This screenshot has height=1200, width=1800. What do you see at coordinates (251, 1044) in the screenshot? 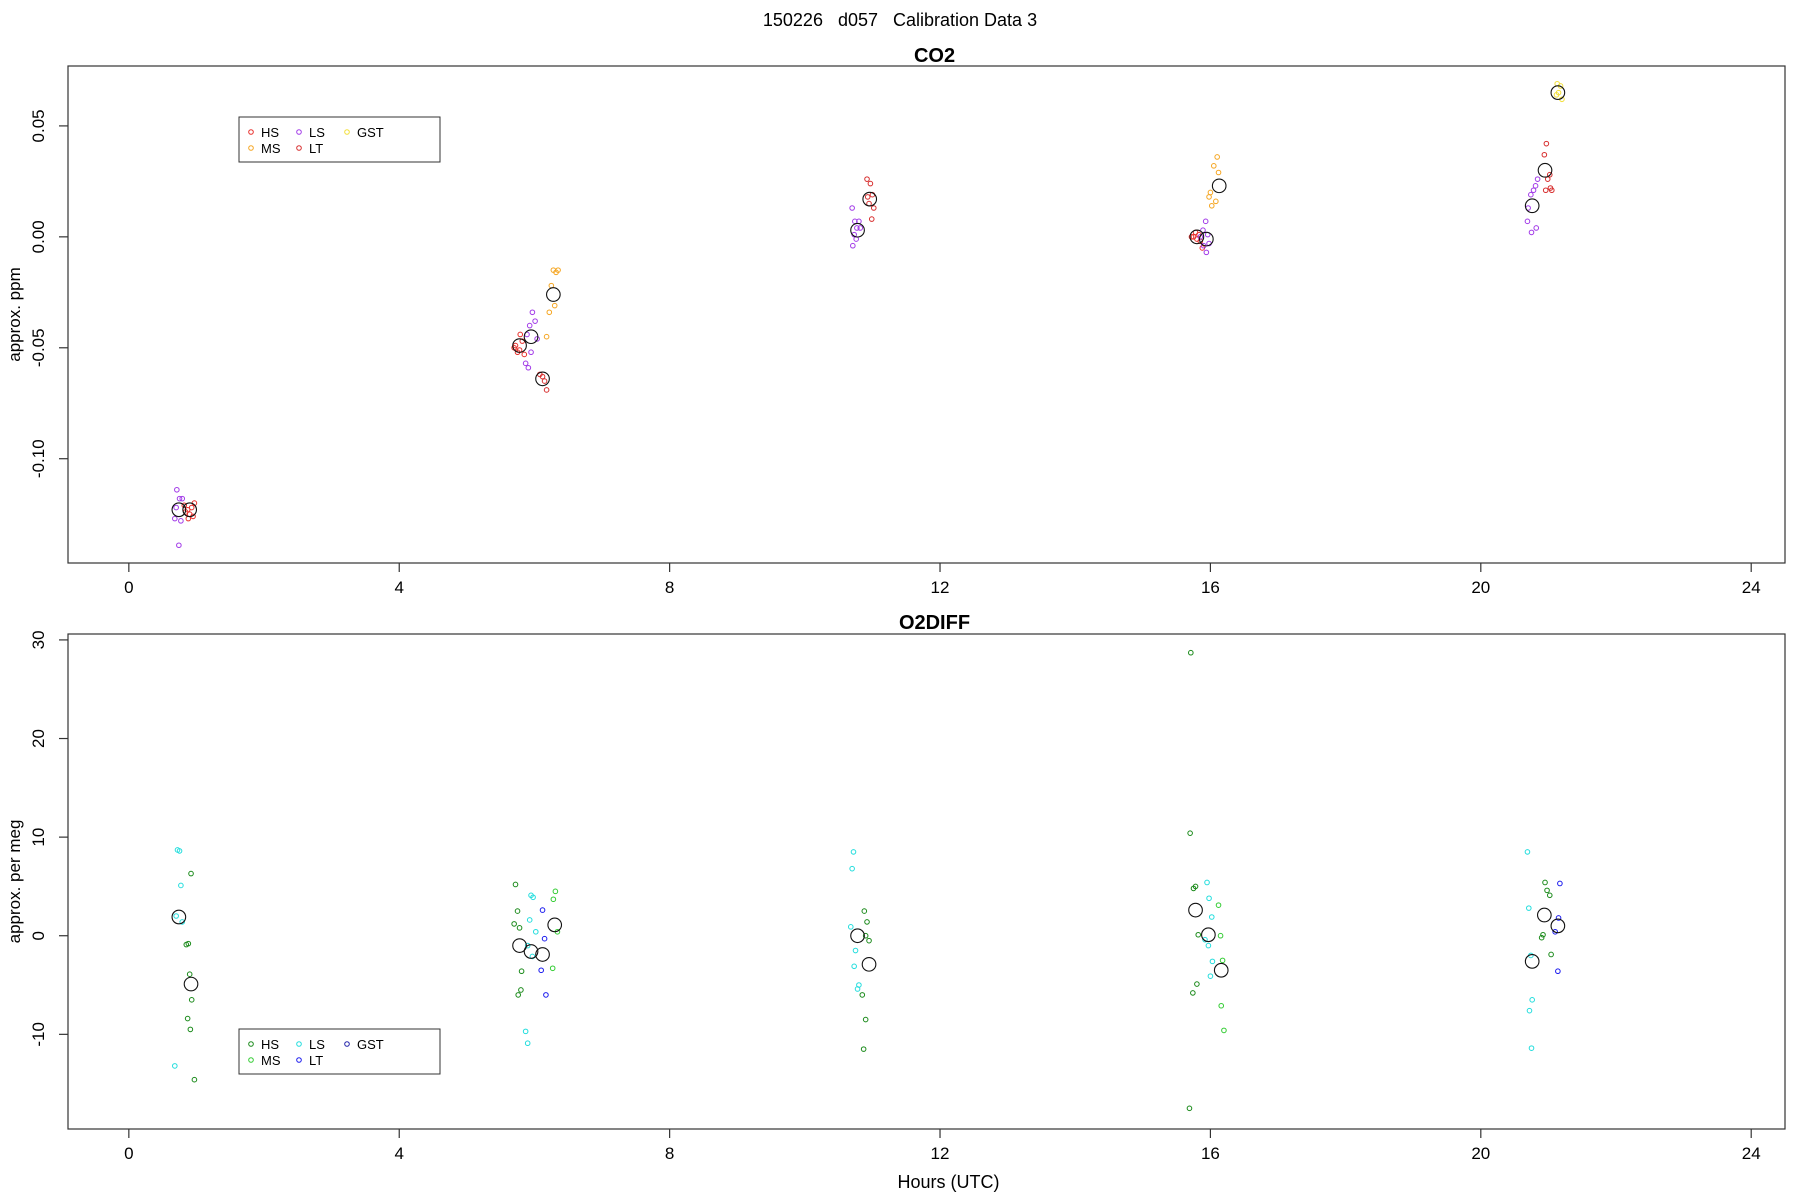
I see `legend-marker-hs` at bounding box center [251, 1044].